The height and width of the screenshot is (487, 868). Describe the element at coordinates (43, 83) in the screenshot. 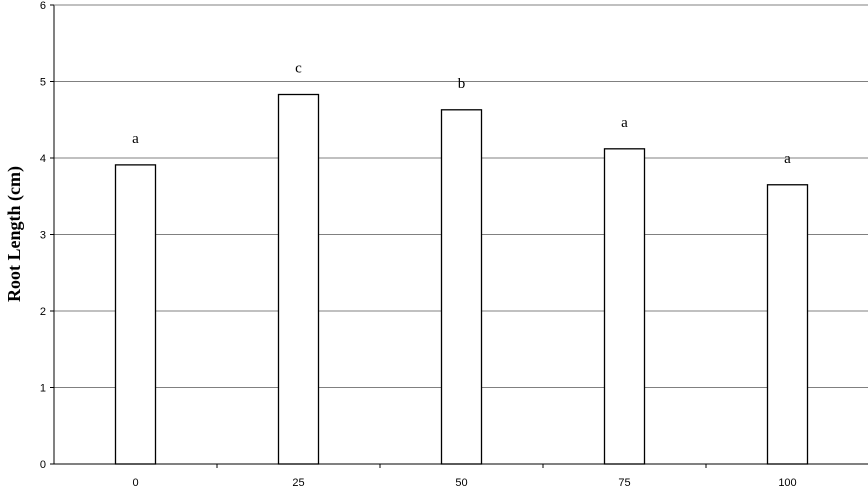

I see `y-tick-label: 5` at that location.